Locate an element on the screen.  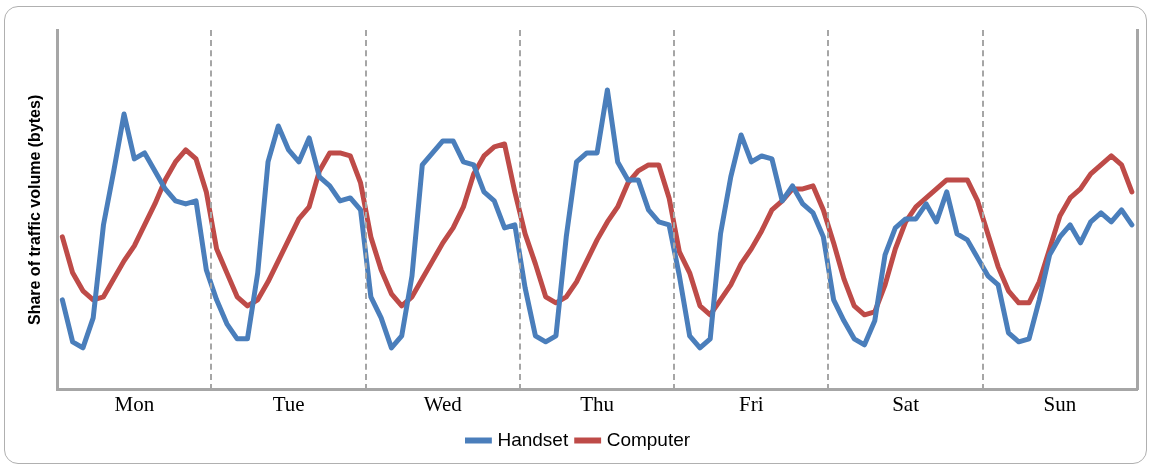
x-tick-label: Fri is located at coordinates (751, 403).